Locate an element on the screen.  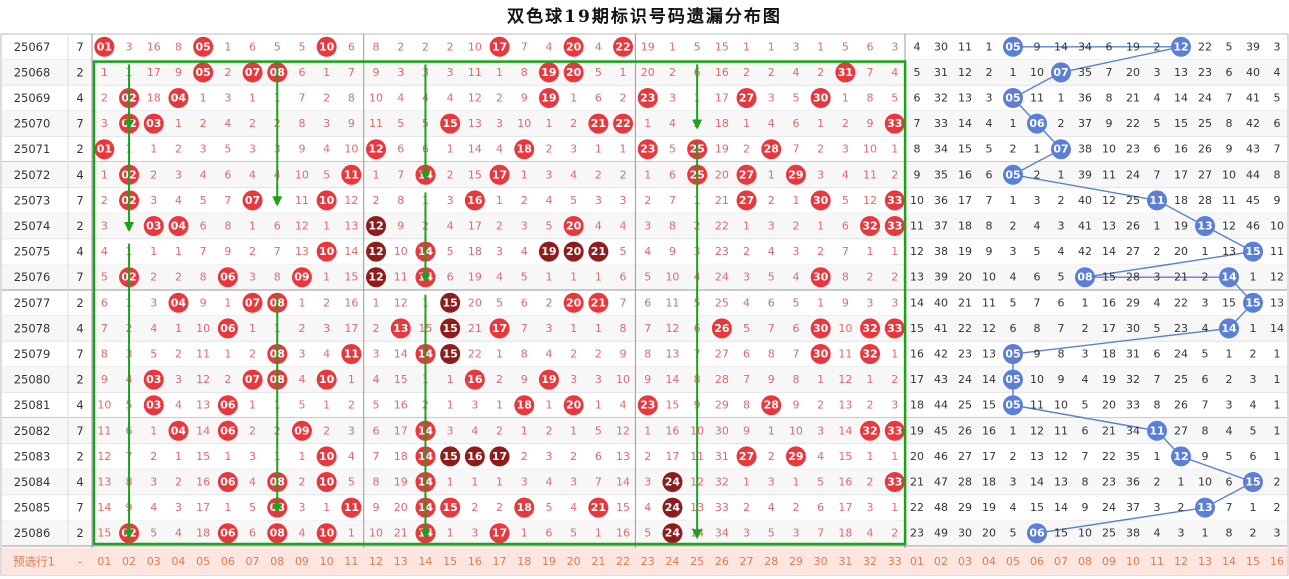
red-ball-label: 10 is located at coordinates (327, 456).